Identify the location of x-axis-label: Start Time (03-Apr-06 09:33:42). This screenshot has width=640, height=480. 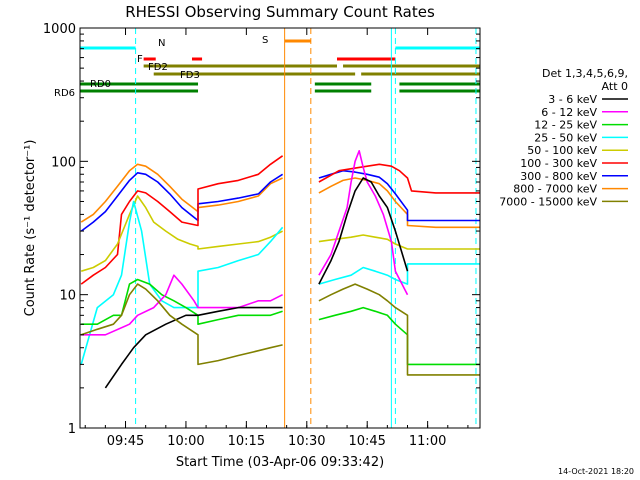
(280, 462).